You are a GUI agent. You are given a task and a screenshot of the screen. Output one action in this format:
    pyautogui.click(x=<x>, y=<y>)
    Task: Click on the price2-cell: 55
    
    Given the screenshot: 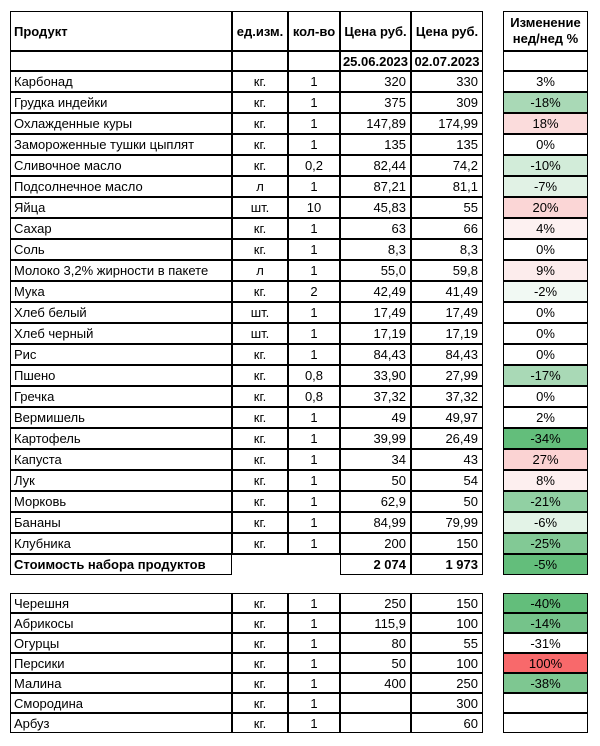 What is the action you would take?
    pyautogui.click(x=447, y=643)
    